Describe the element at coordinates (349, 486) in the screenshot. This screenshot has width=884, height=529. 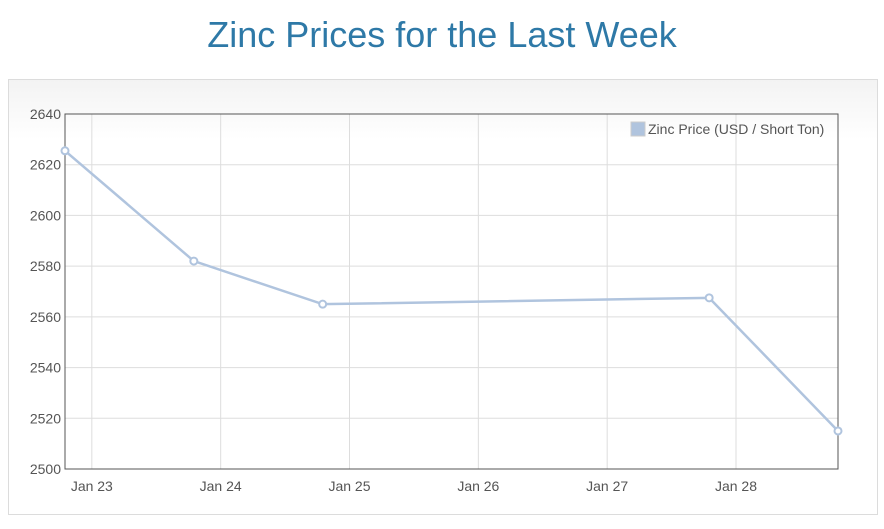
I see `x-tick-label: Jan 25` at that location.